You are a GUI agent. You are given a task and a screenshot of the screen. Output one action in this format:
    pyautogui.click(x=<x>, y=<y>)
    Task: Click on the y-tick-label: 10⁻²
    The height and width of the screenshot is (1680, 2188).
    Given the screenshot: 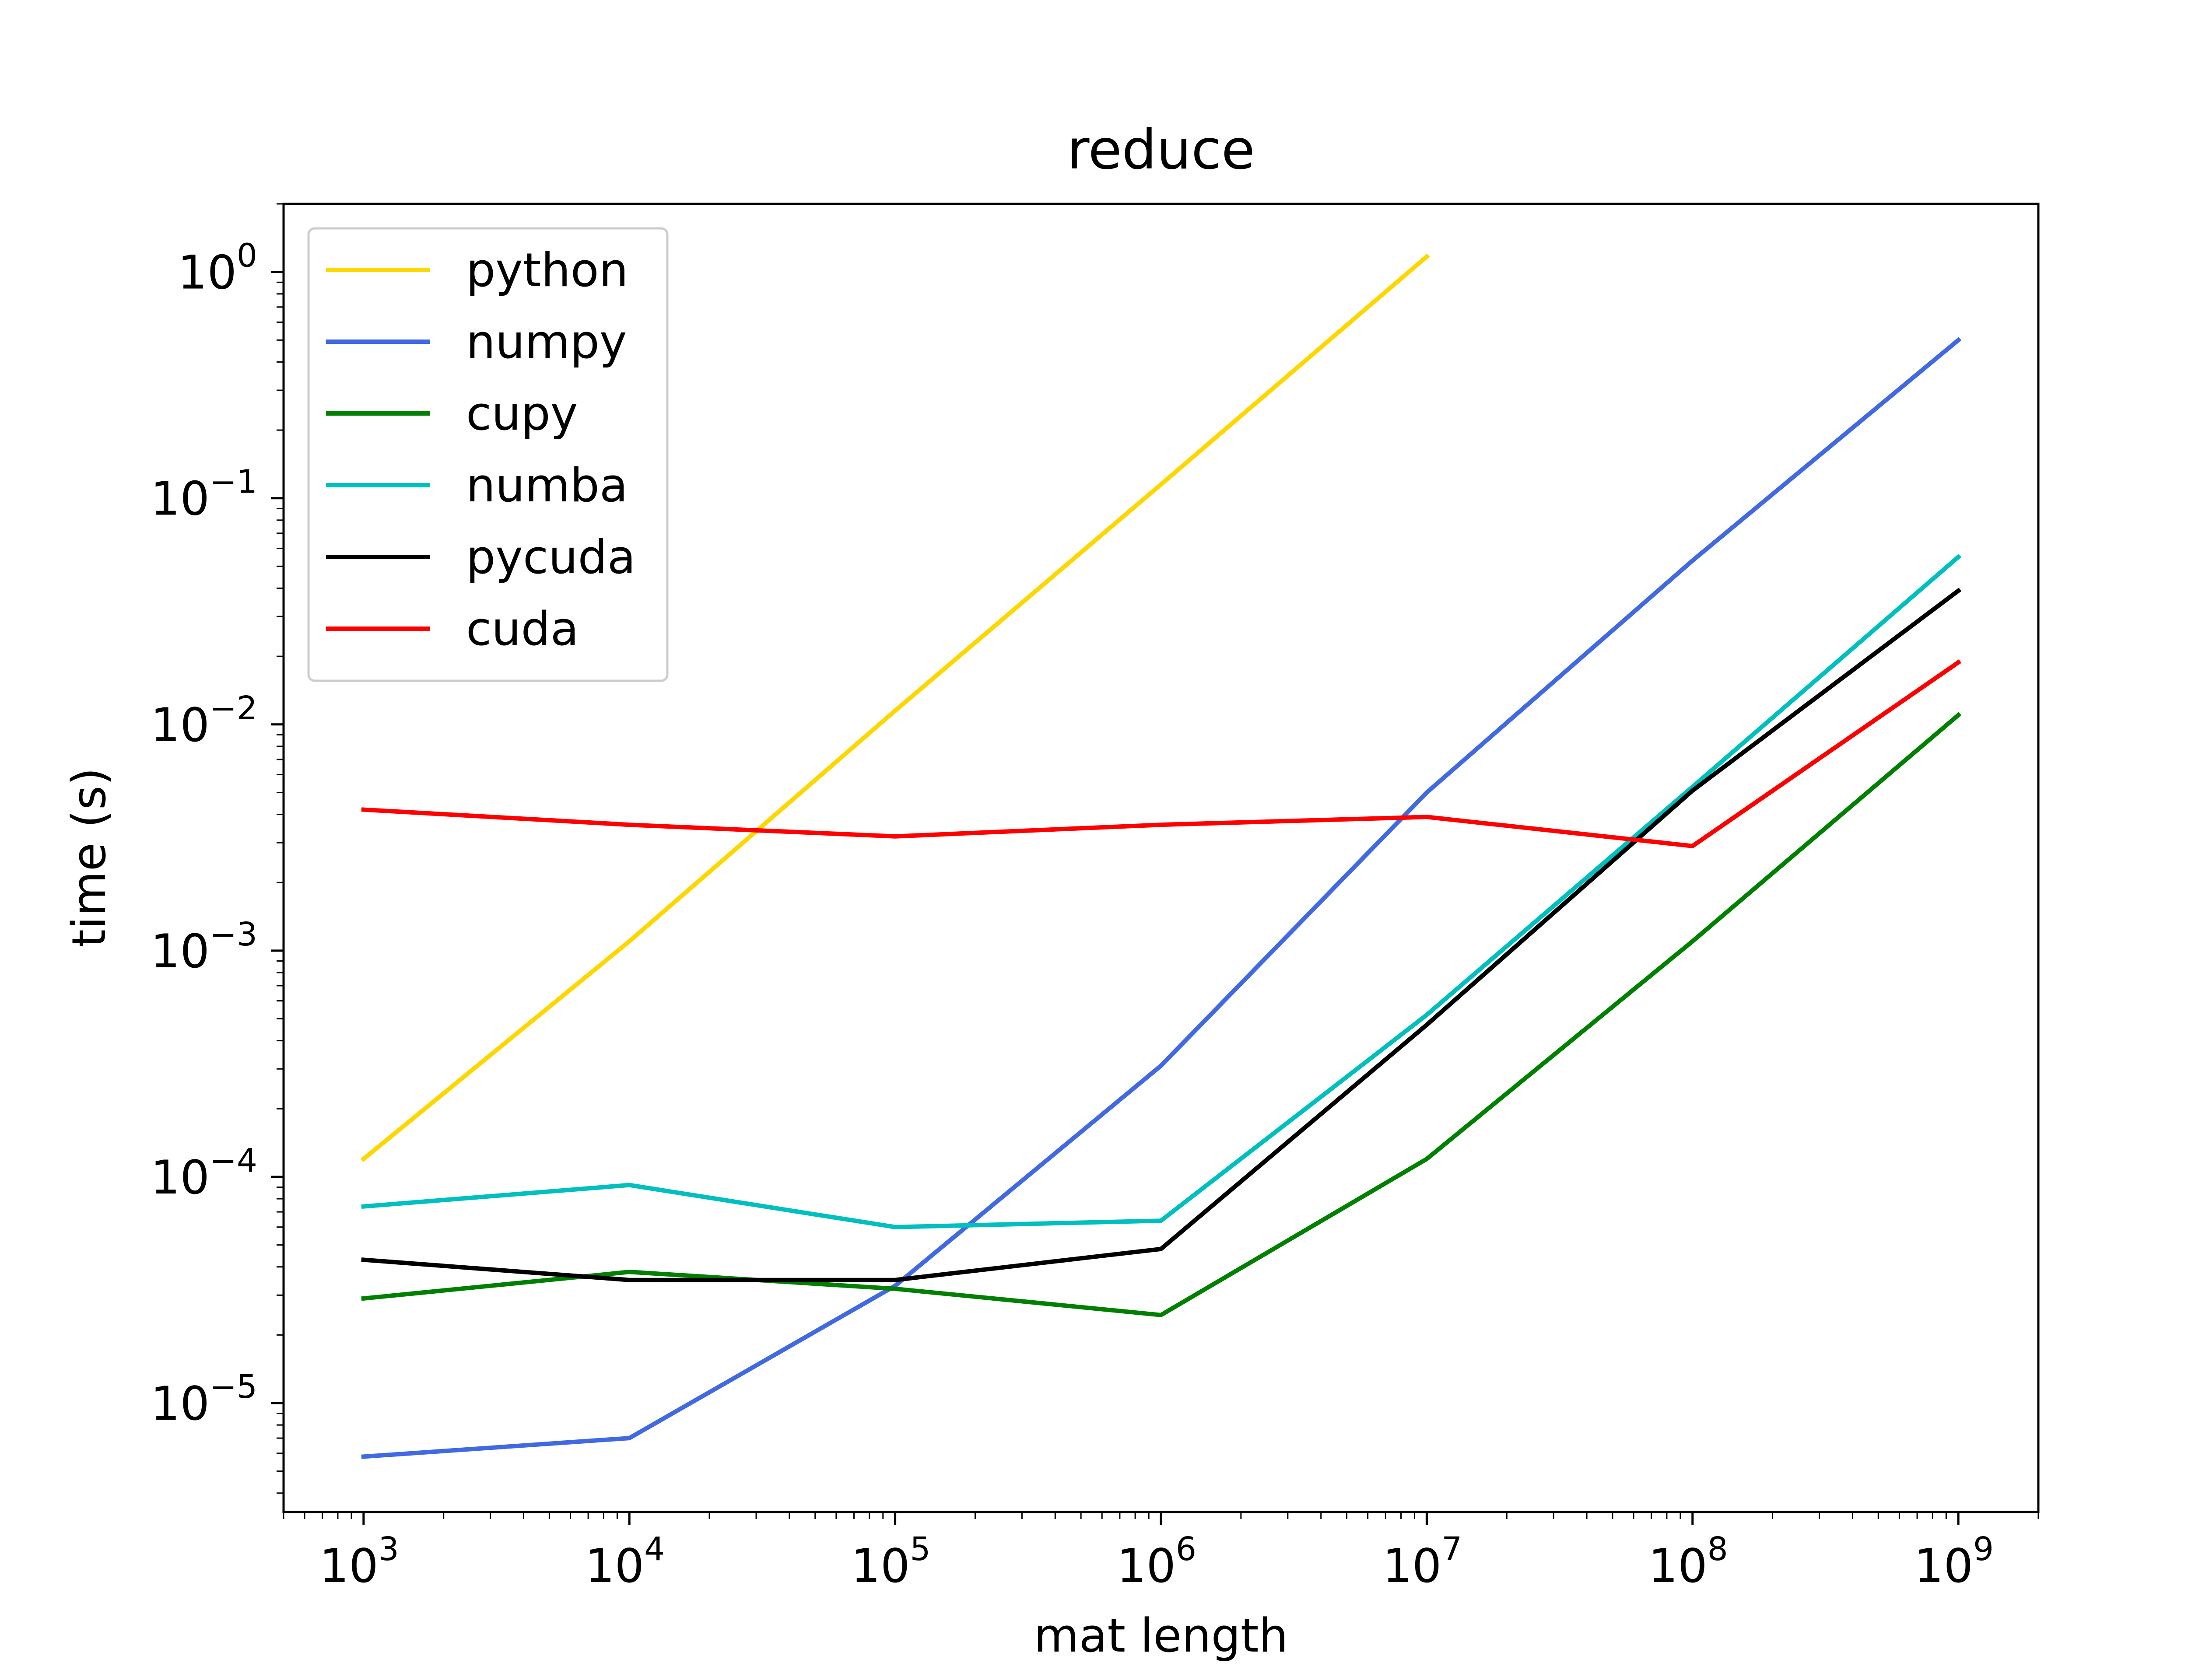 What is the action you would take?
    pyautogui.click(x=204, y=721)
    